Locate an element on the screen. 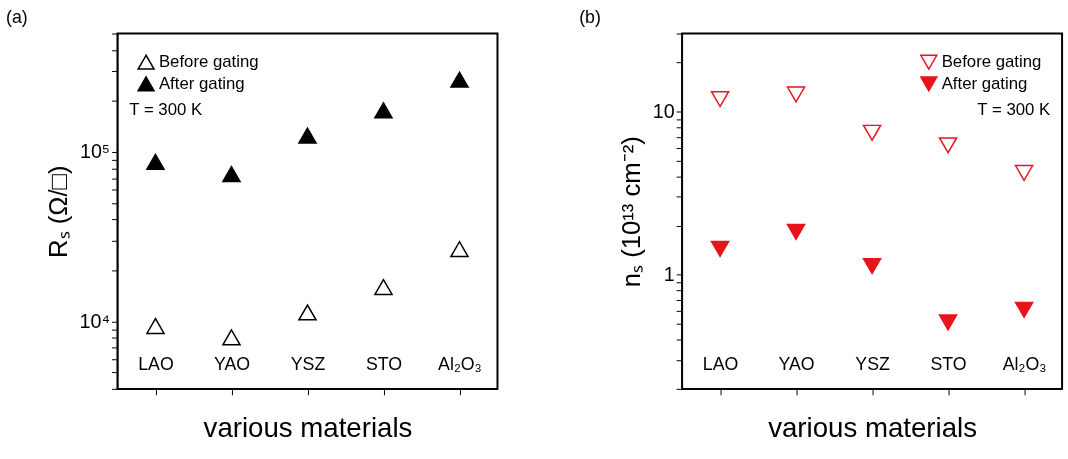 The image size is (1068, 459). y-tick-label: 1 is located at coordinates (669, 274).